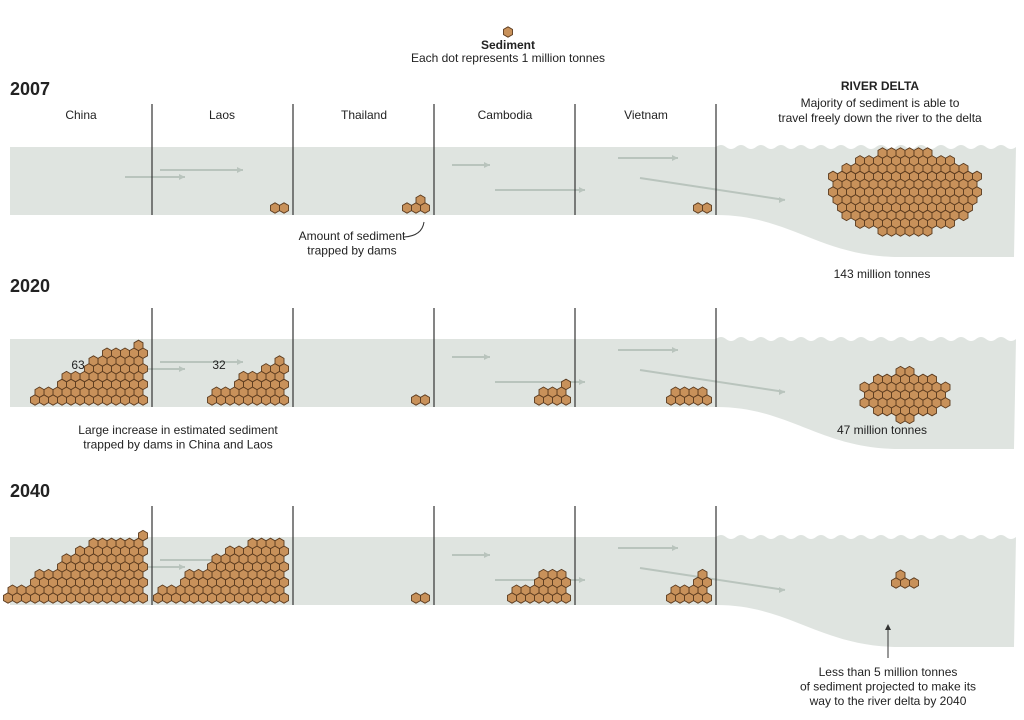  What do you see at coordinates (351, 251) in the screenshot?
I see `annotation: trapped by dams` at bounding box center [351, 251].